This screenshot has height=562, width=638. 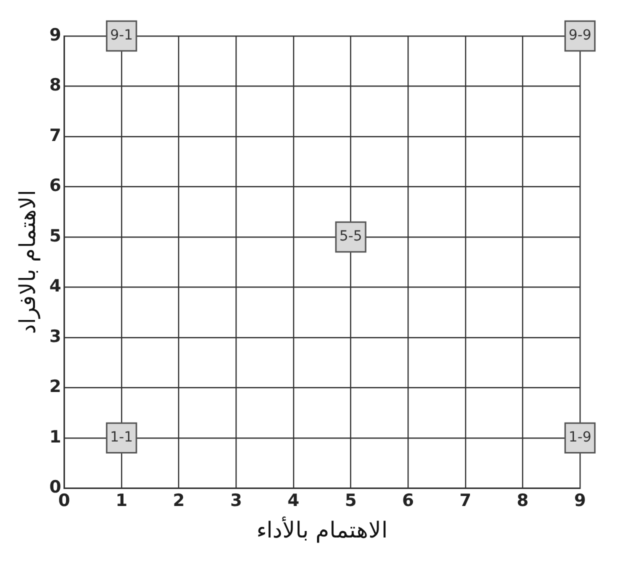 I want to click on data-label: 9-9, so click(x=580, y=36).